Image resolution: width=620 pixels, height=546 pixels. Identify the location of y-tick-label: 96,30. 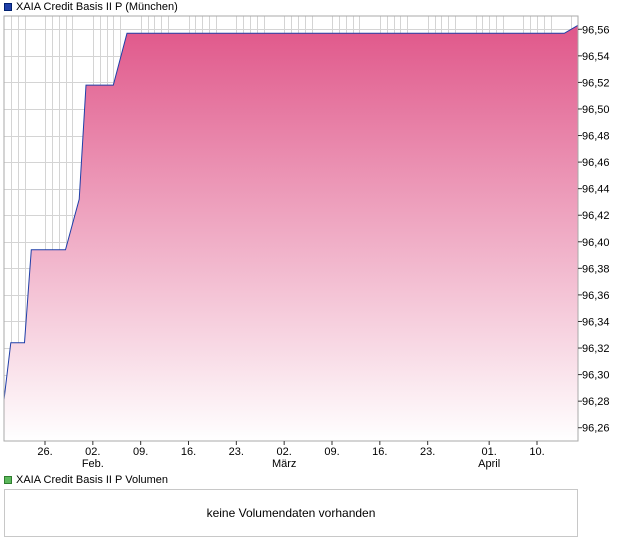
(596, 376).